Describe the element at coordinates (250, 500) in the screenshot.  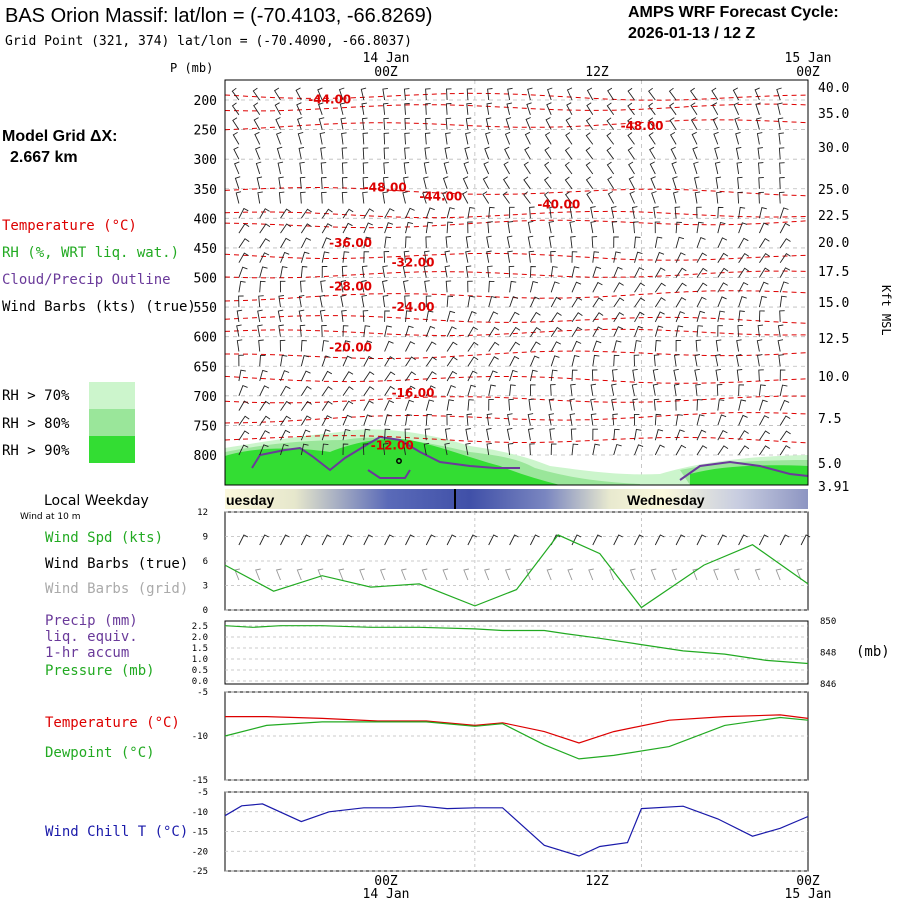
I see `weekday-left: uesday` at that location.